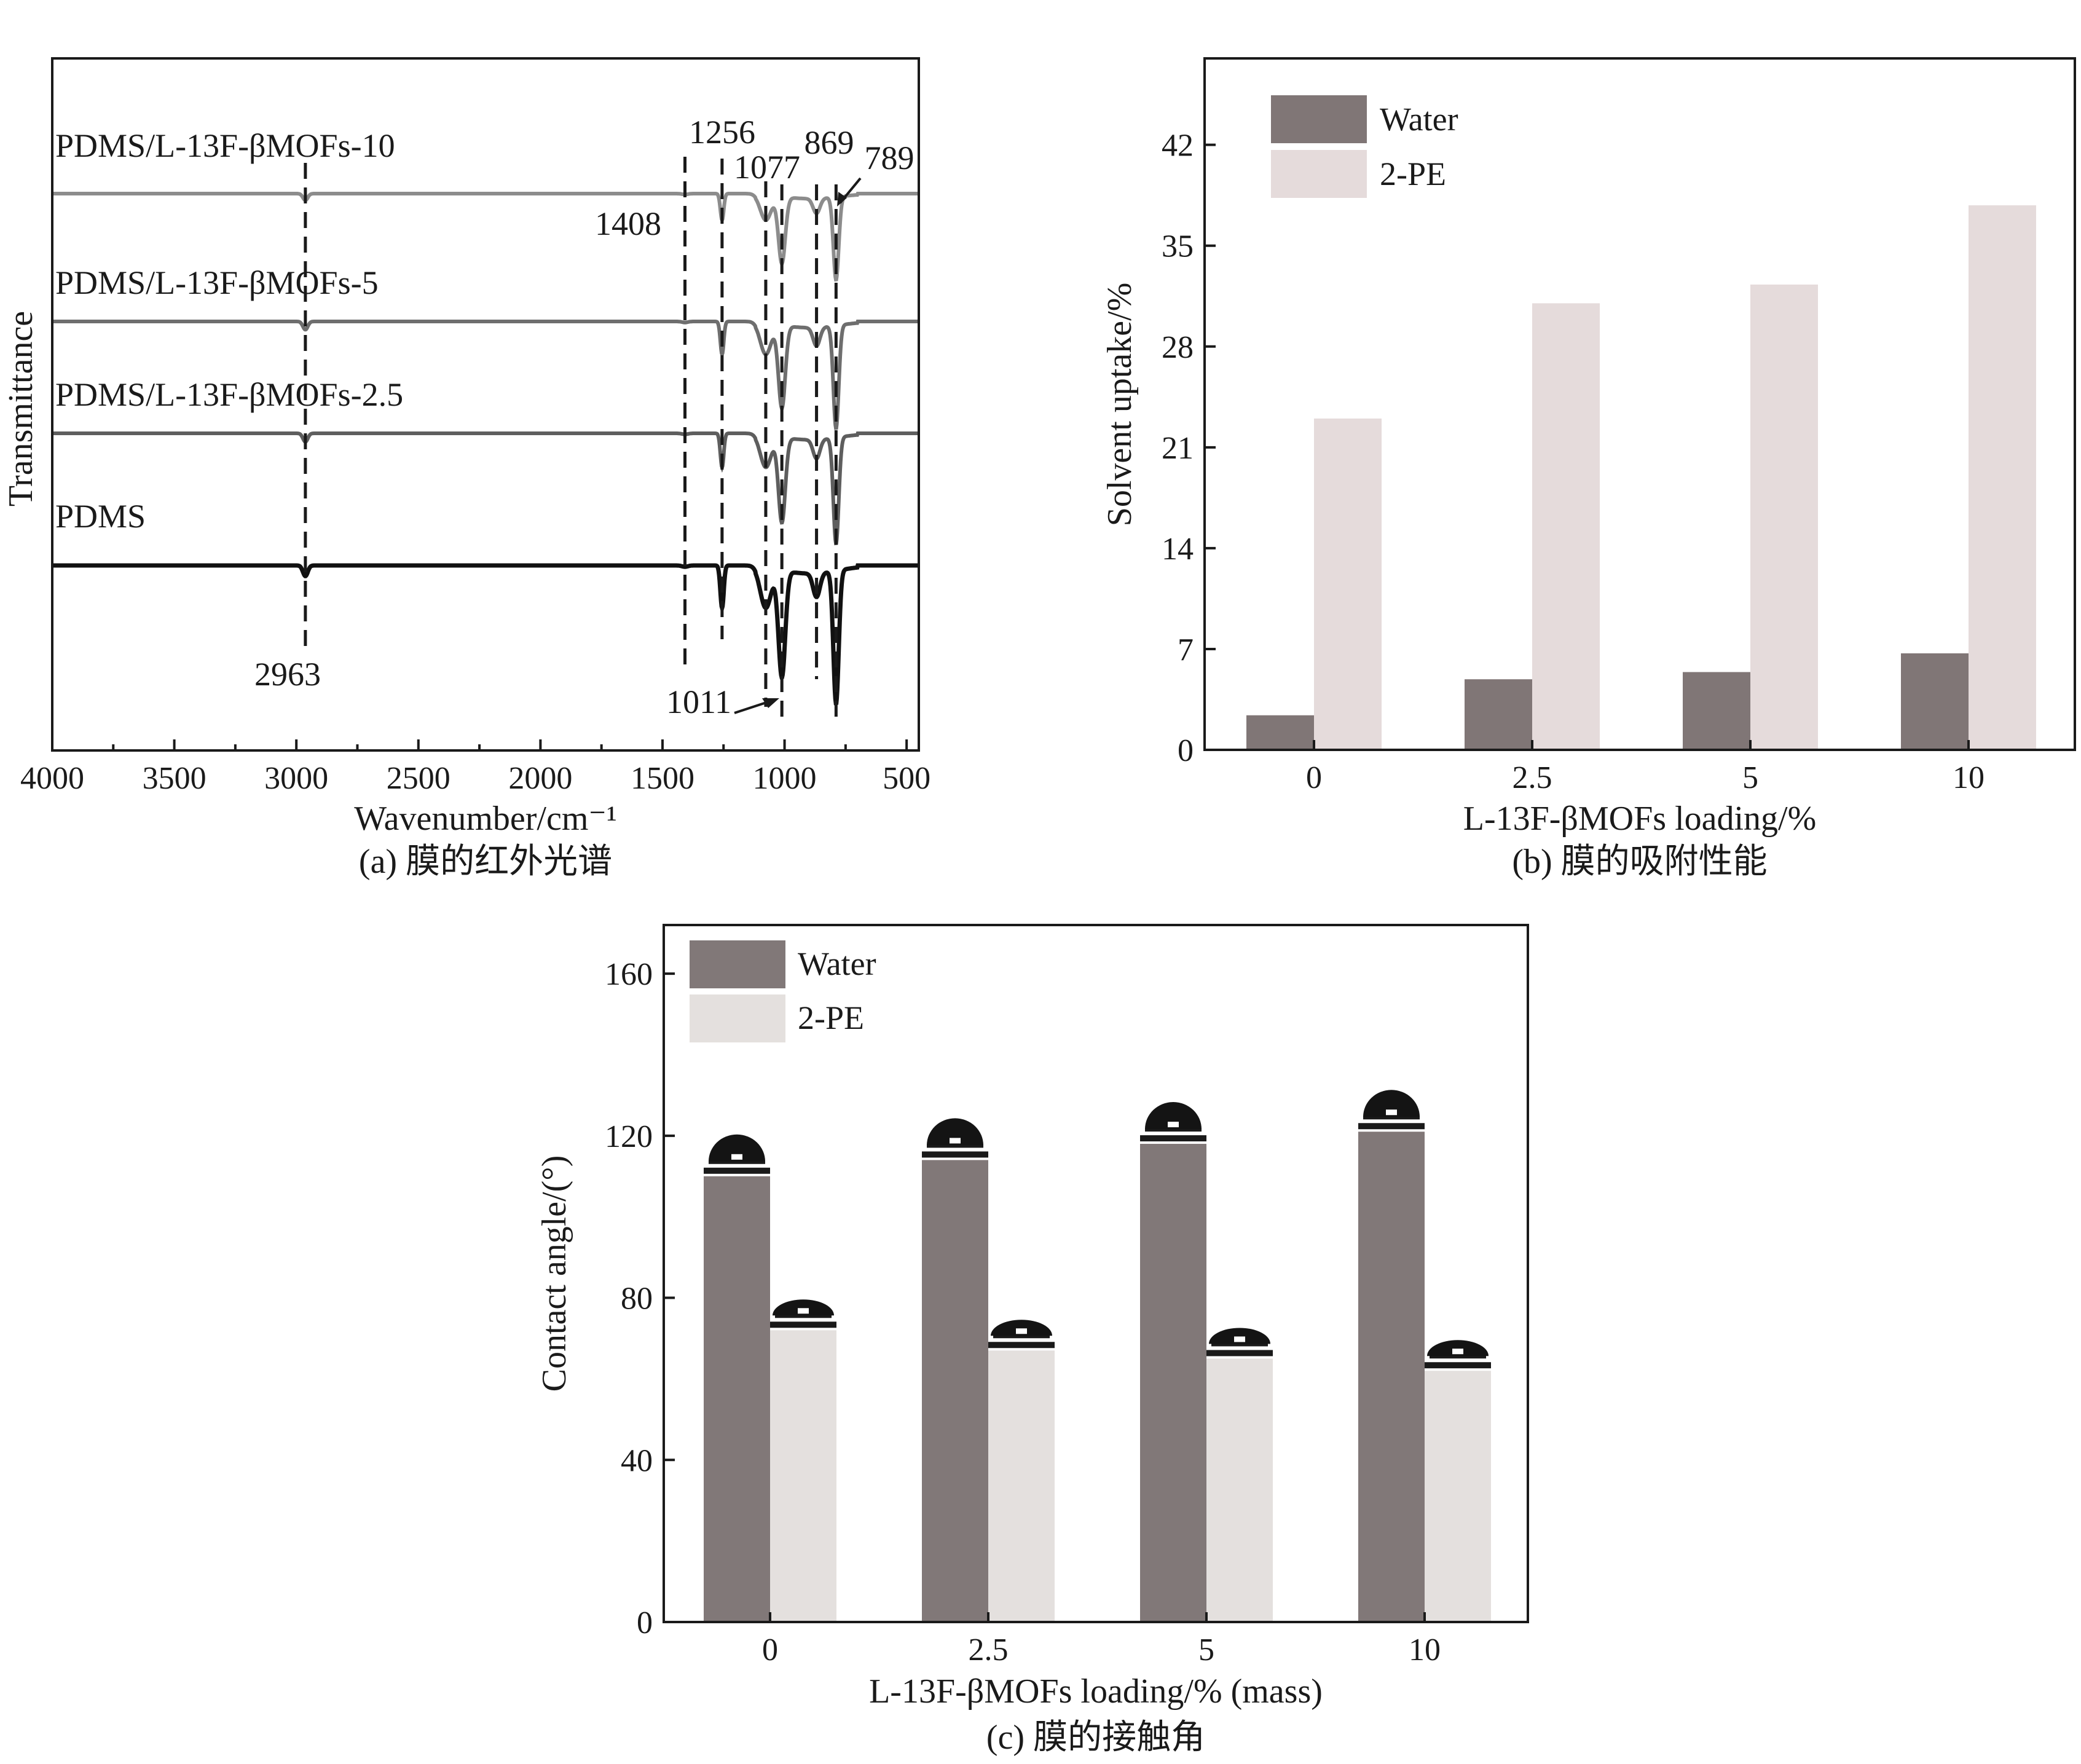 The image size is (2081, 1764). Describe the element at coordinates (1640, 819) in the screenshot. I see `x-axis-title-b: L-13F-βMOFs loading/%` at that location.